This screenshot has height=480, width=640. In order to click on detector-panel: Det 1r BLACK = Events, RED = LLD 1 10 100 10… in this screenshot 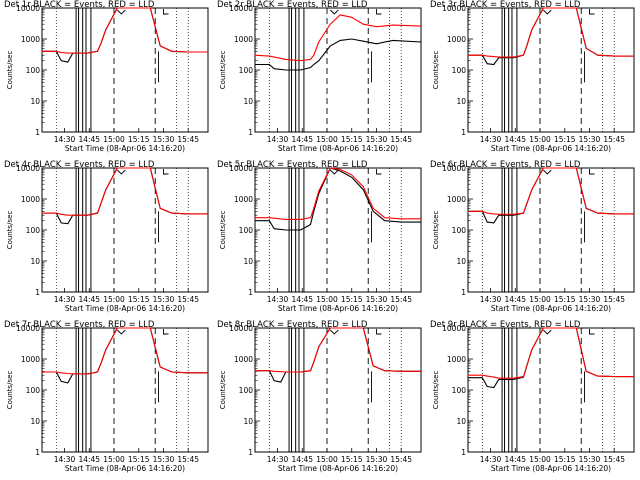, I will do `click(106, 76)`.